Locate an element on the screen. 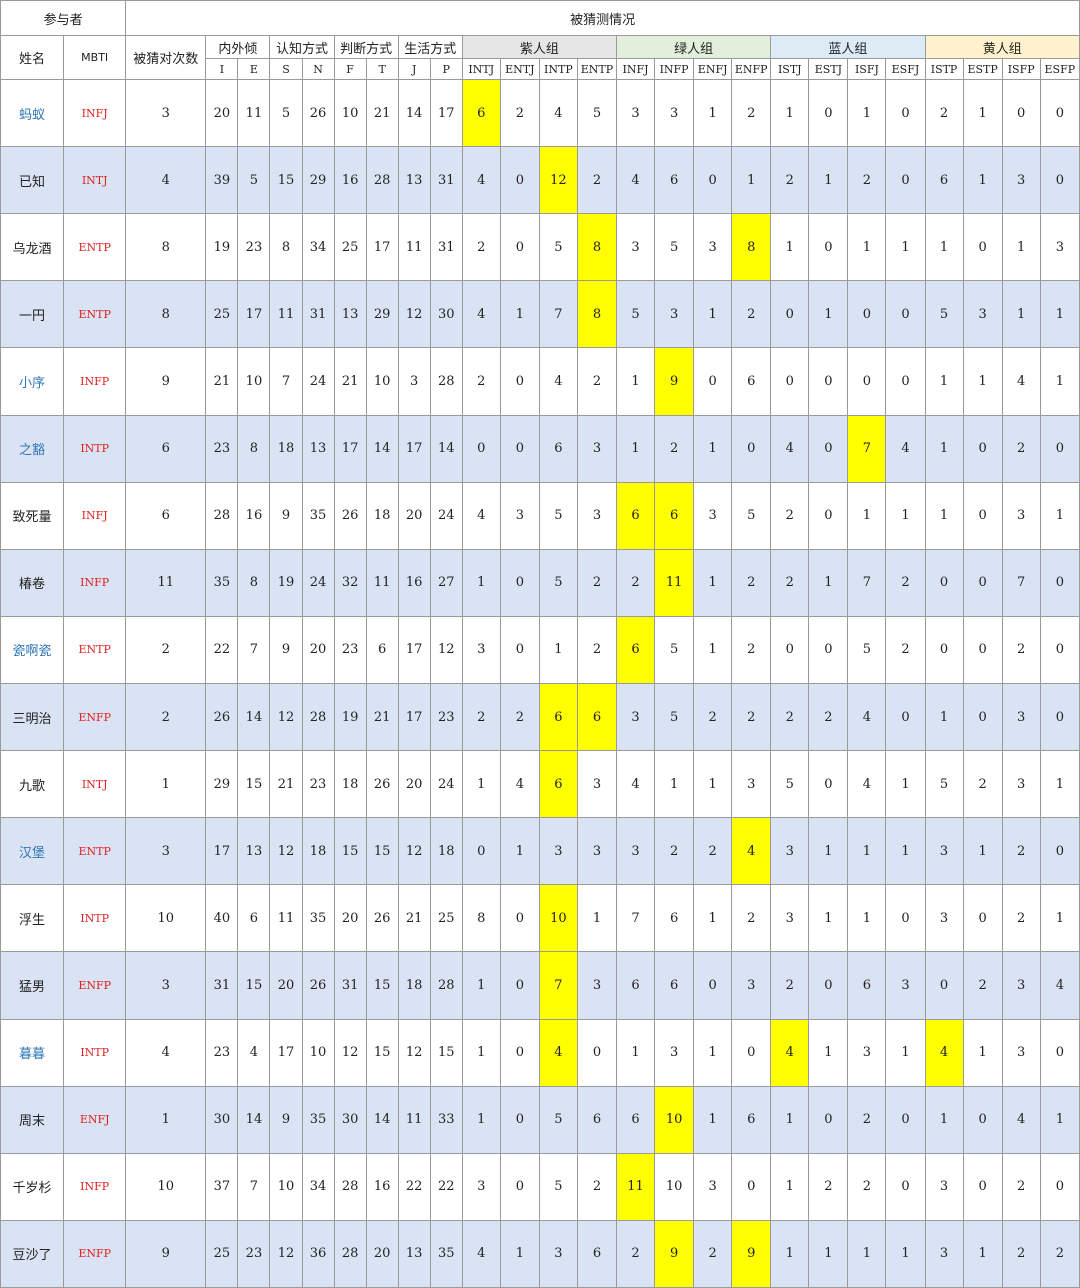 Image resolution: width=1080 pixels, height=1288 pixels. table-row: 致死量 INFJ 6 28 16 9 35 26 18 20 24 4 3 5 3 6 6 3 5 2 0 1 1 1 0 3 1 is located at coordinates (540, 515).